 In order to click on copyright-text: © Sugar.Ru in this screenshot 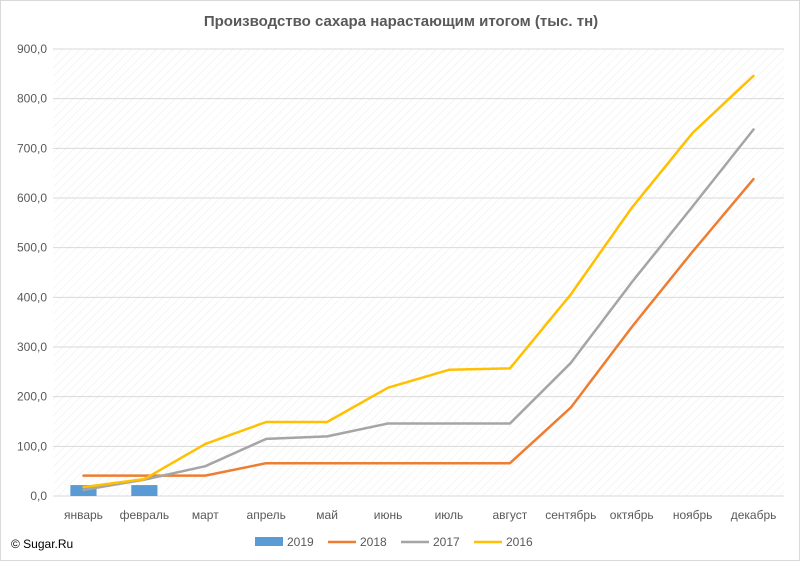, I will do `click(42, 544)`.